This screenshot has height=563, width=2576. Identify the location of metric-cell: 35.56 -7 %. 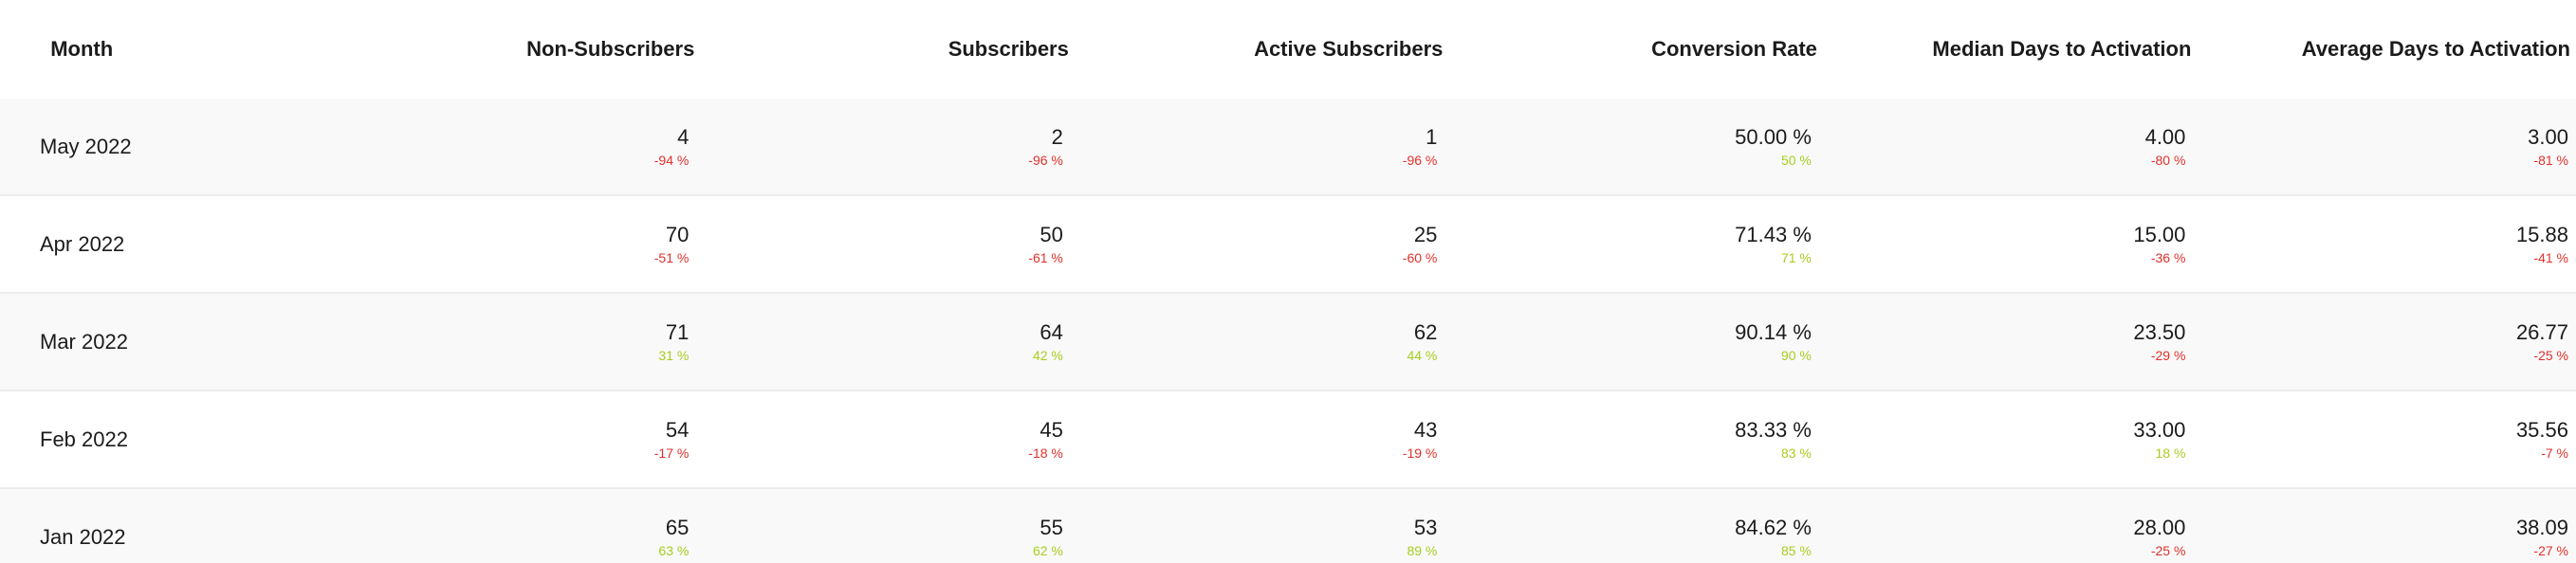
(2387, 439).